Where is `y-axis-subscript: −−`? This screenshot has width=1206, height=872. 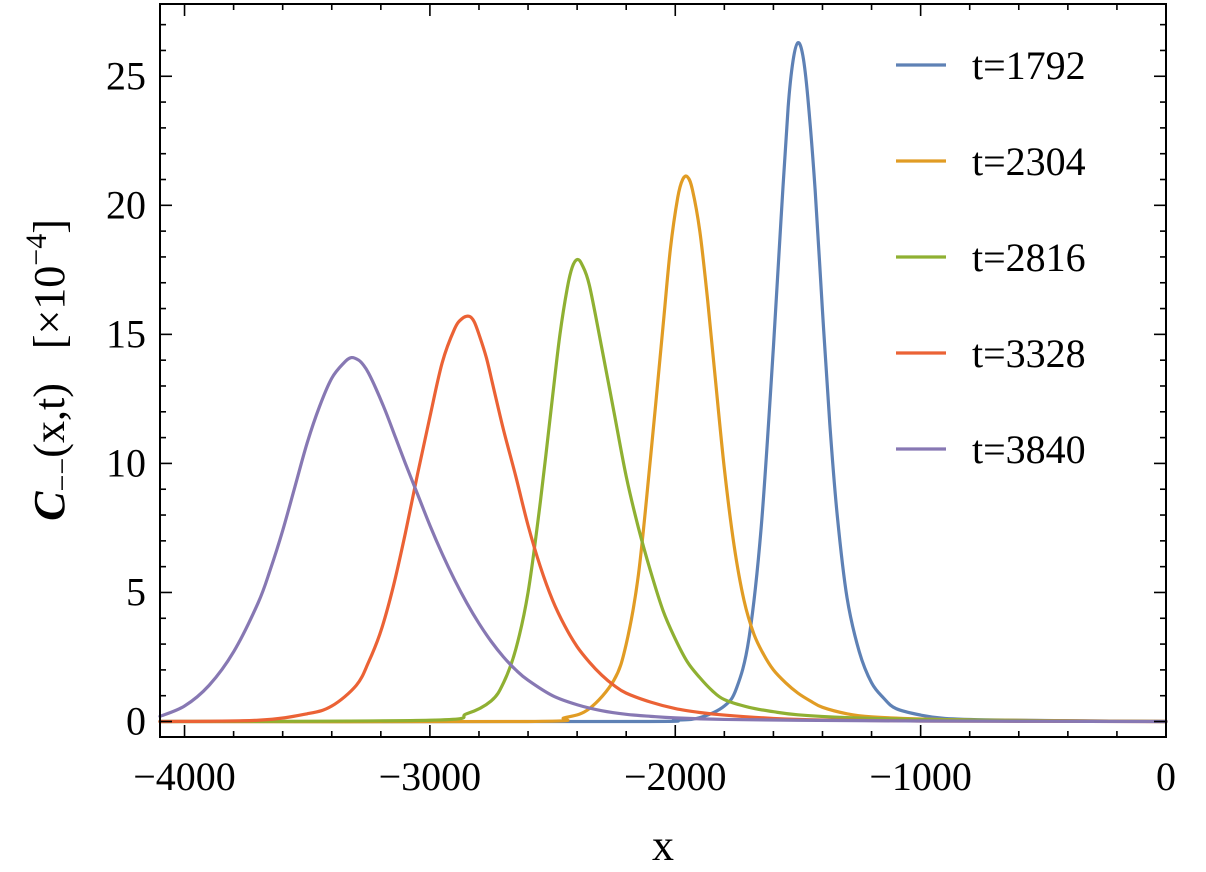
y-axis-subscript: −− is located at coordinates (62, 475).